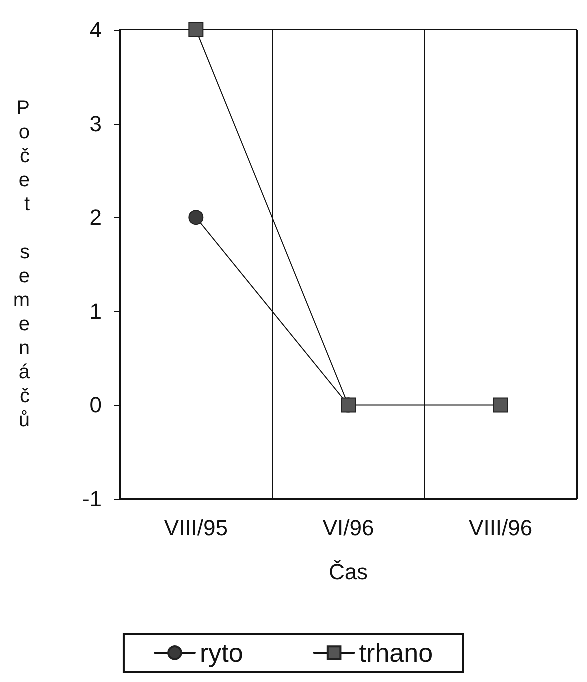 This screenshot has height=682, width=587. What do you see at coordinates (96, 30) in the screenshot?
I see `y-tick-label: 4` at bounding box center [96, 30].